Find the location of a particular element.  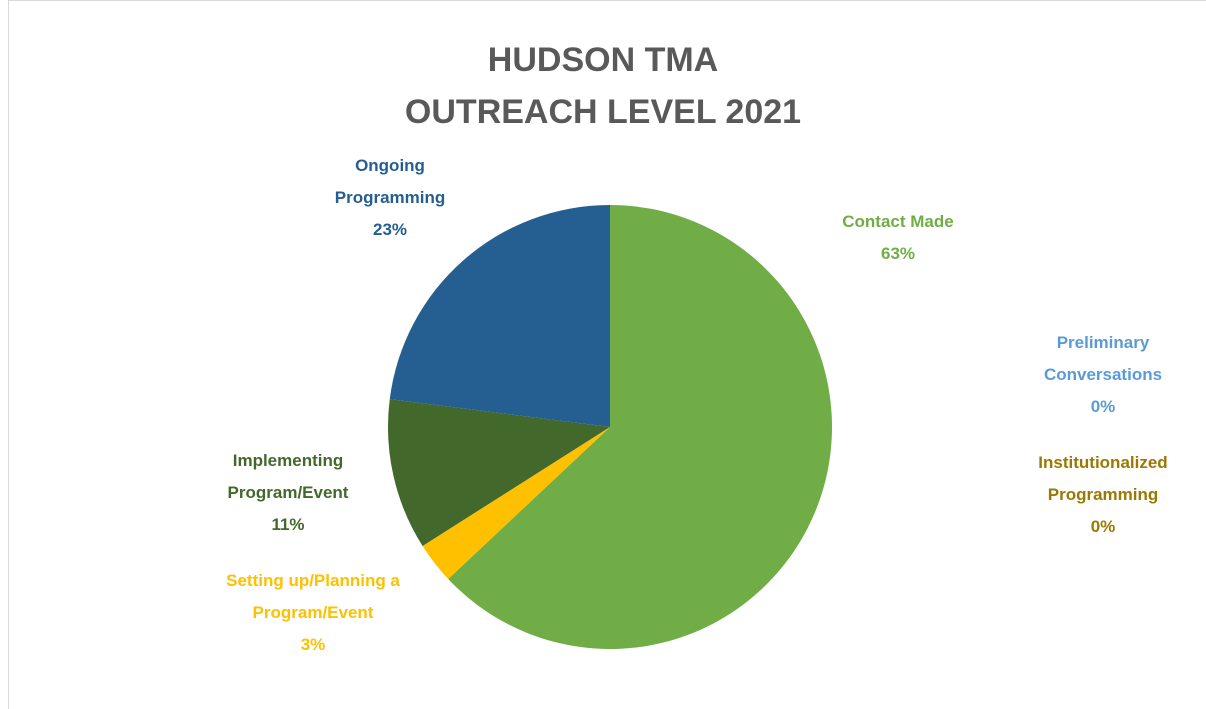

slice-label: Implementing Program/Event 11% is located at coordinates (288, 493).